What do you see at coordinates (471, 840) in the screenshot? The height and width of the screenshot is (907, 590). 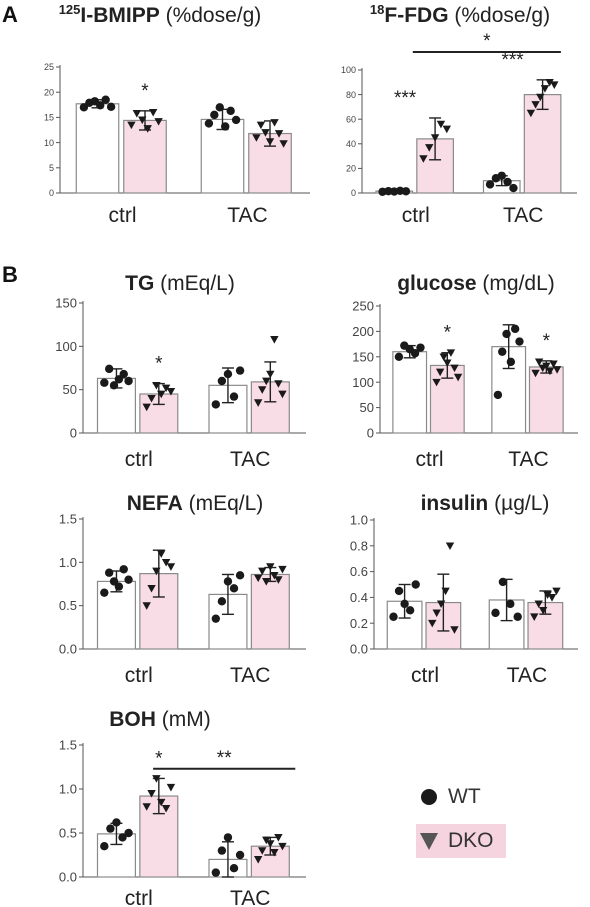 I see `legend-label-dko: DKO` at bounding box center [471, 840].